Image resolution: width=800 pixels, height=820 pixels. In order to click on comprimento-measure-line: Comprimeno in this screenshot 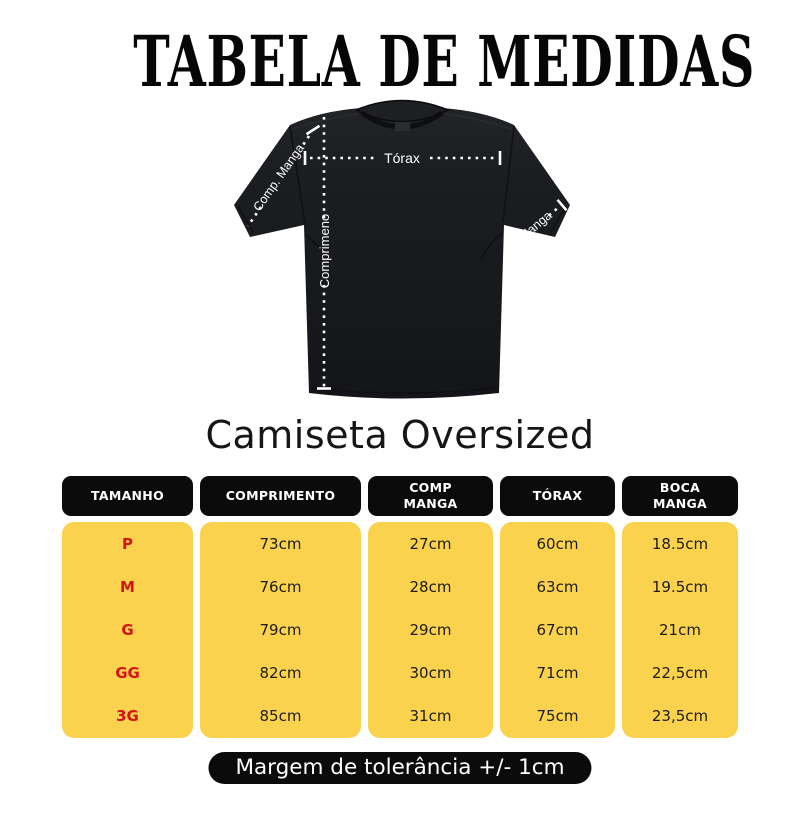, I will do `click(324, 253)`.